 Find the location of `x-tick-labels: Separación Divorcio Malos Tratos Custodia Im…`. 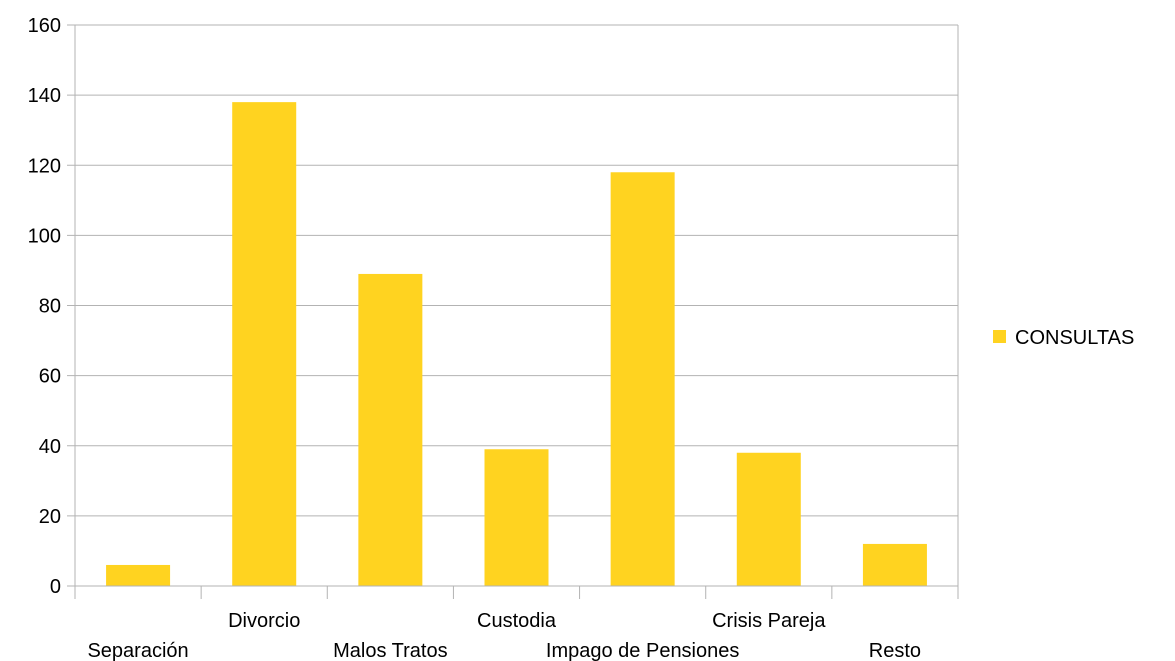

x-tick-labels: Separación Divorcio Malos Tratos Custodia Im… is located at coordinates (504, 635).